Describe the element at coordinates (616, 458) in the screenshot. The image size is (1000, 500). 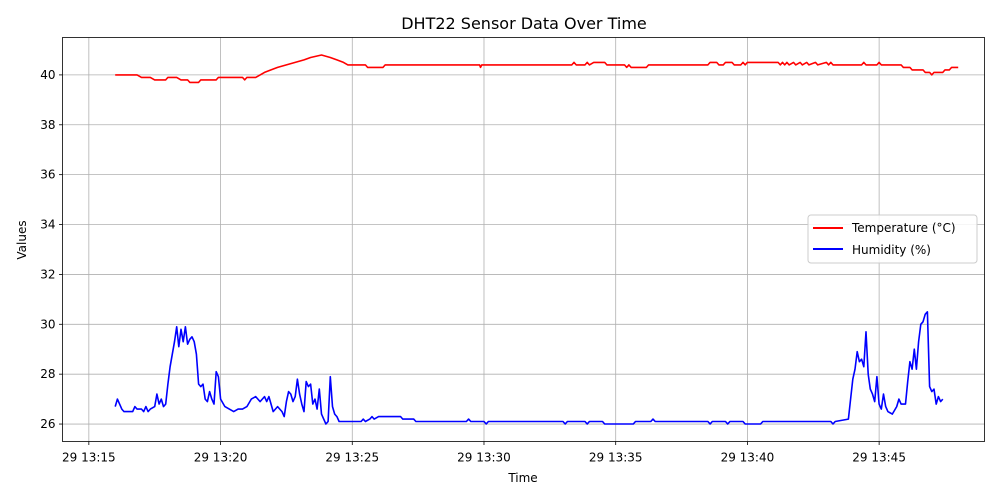
I see `x-tick-label: 29 13:35` at that location.